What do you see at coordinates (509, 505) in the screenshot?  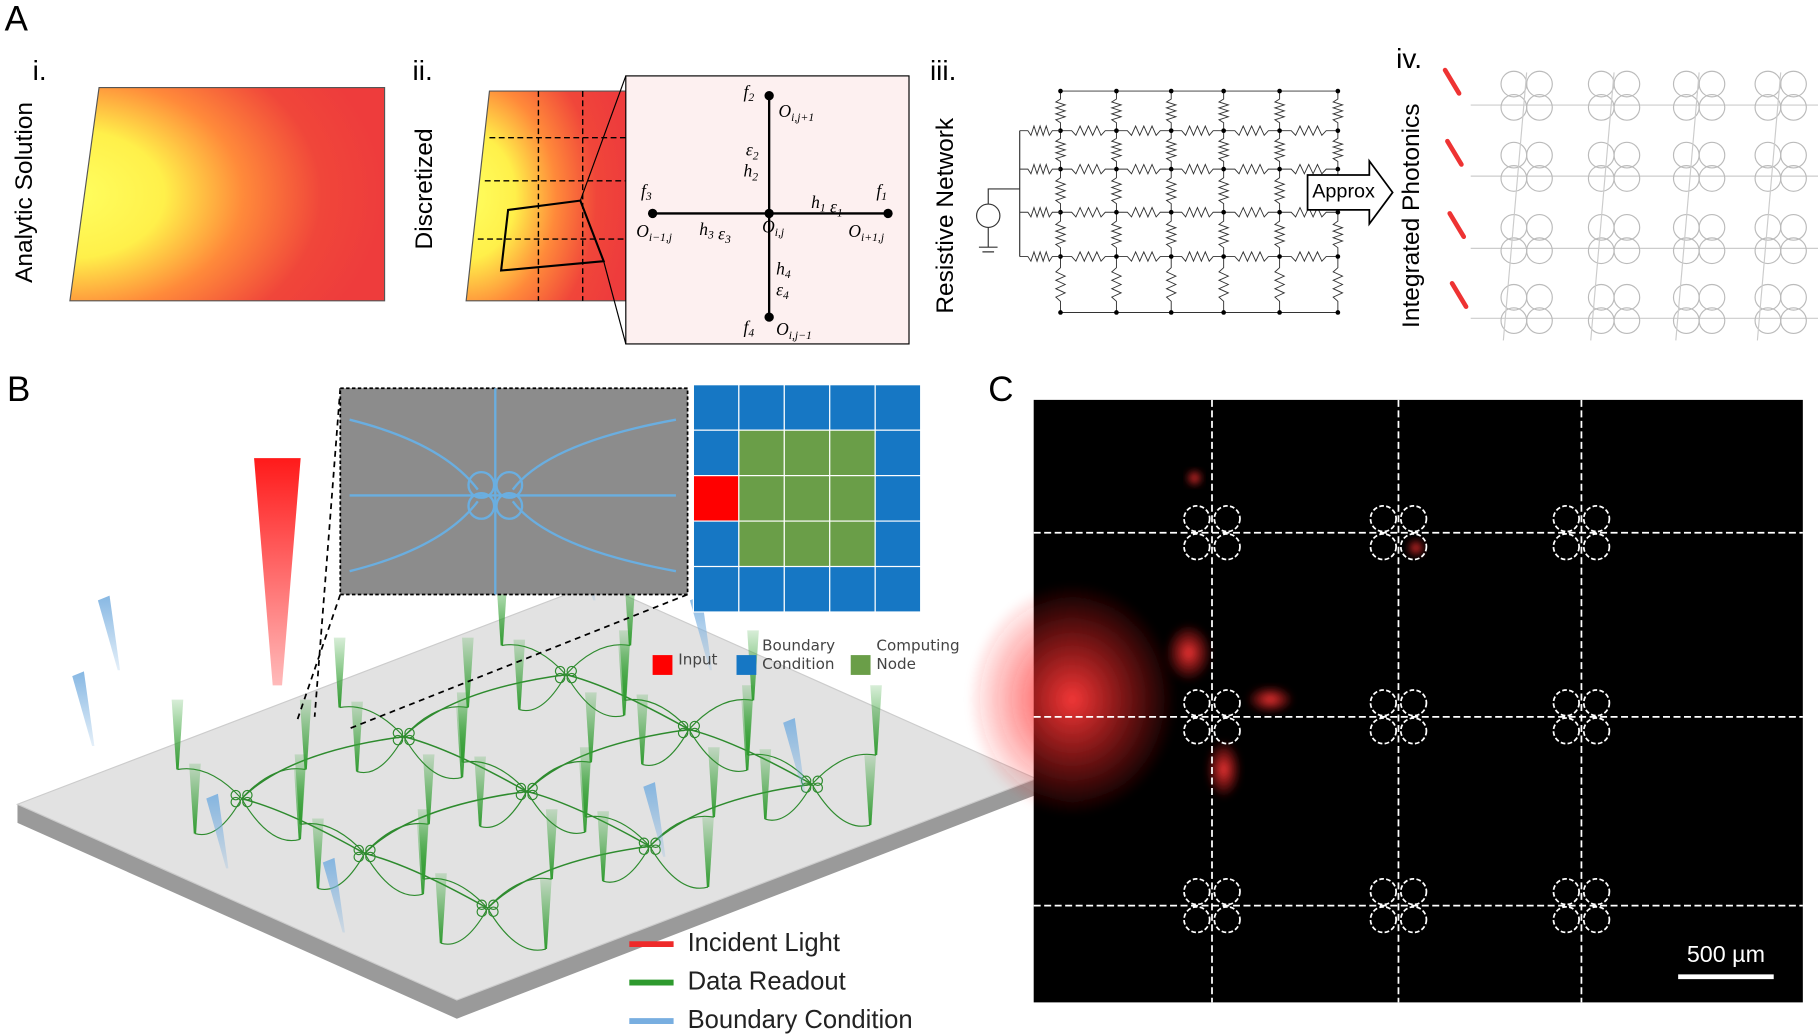 I see `sem-ring` at bounding box center [509, 505].